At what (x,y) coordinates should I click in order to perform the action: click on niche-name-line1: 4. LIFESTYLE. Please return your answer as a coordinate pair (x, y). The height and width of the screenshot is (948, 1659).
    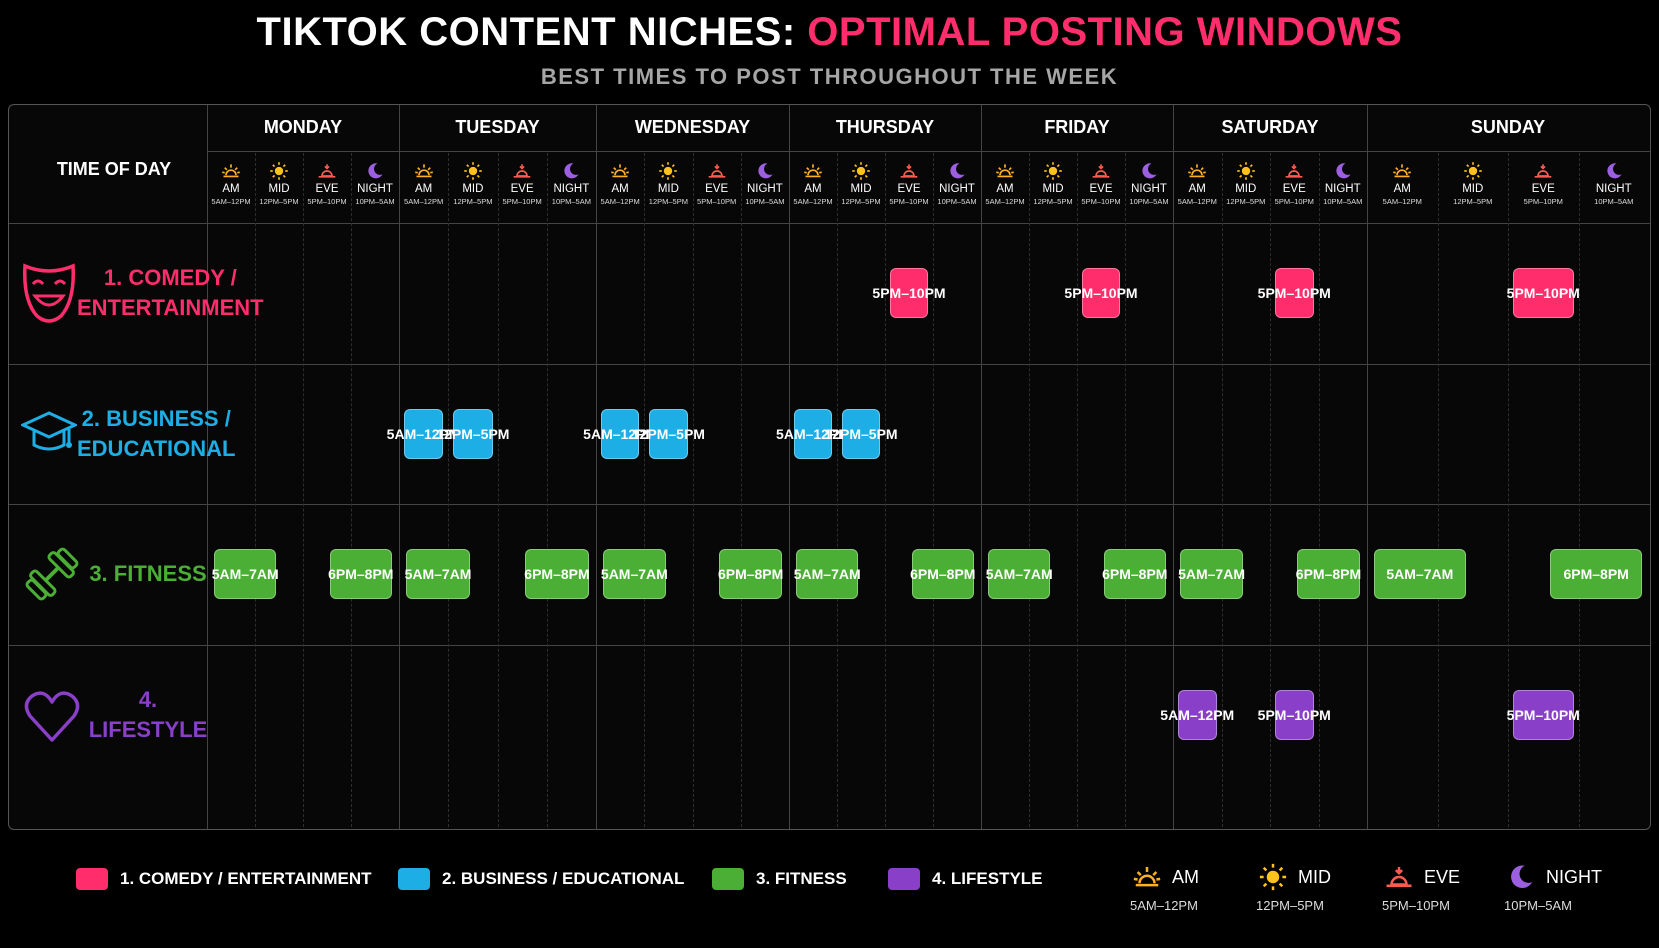
    Looking at the image, I should click on (148, 714).